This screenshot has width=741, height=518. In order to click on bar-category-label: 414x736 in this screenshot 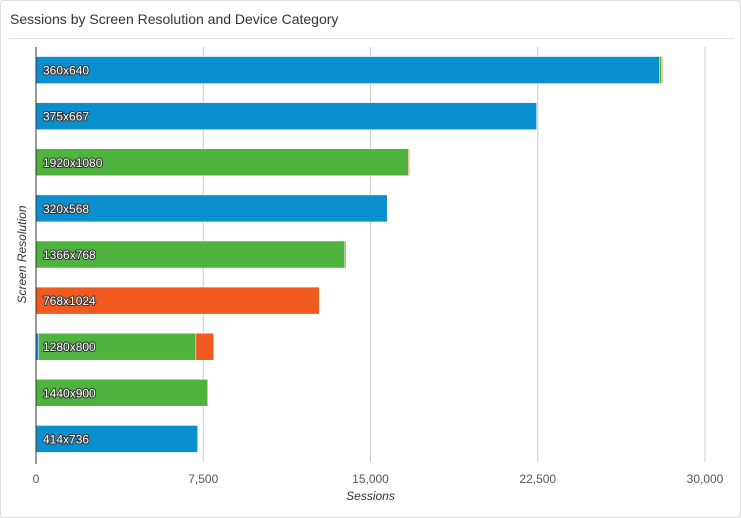, I will do `click(66, 439)`.